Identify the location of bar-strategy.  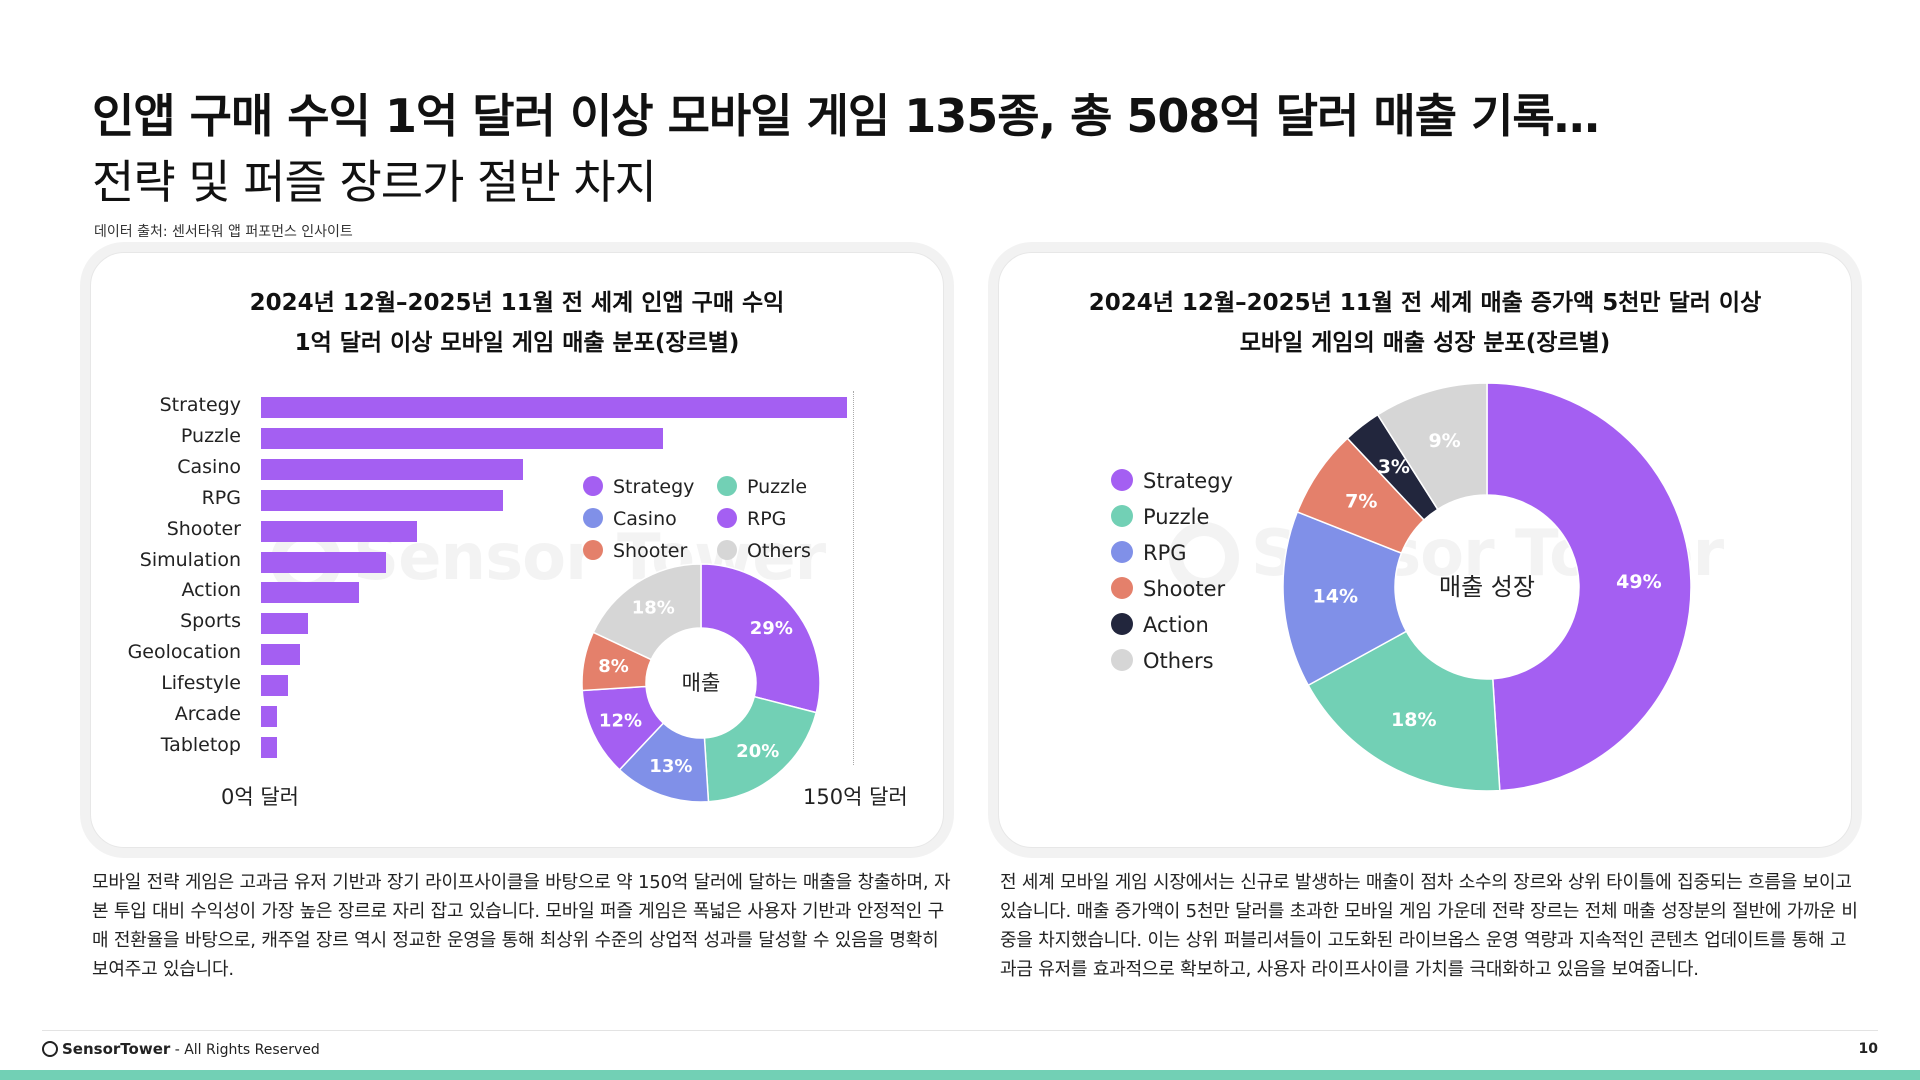
(554, 407).